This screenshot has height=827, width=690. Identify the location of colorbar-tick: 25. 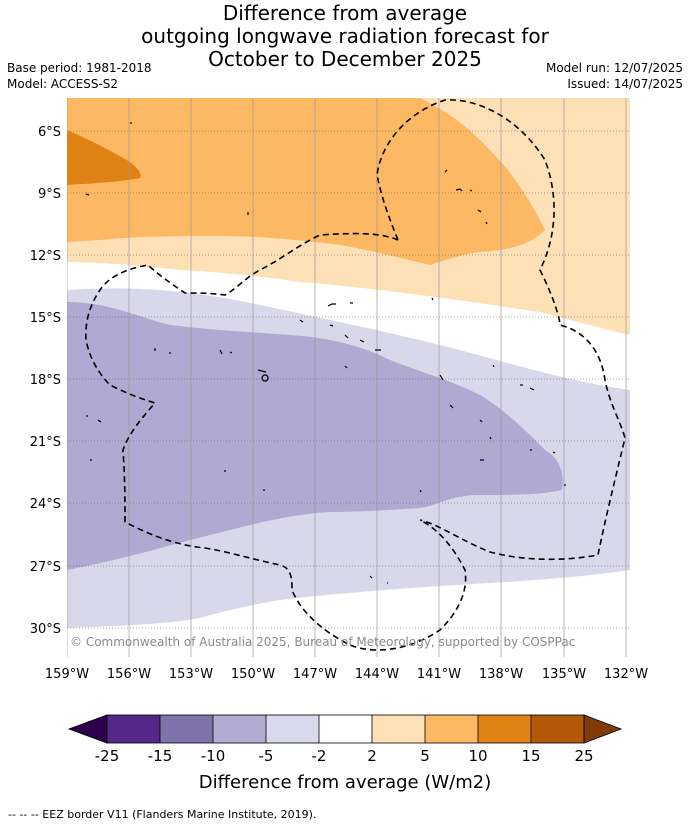
(583, 756).